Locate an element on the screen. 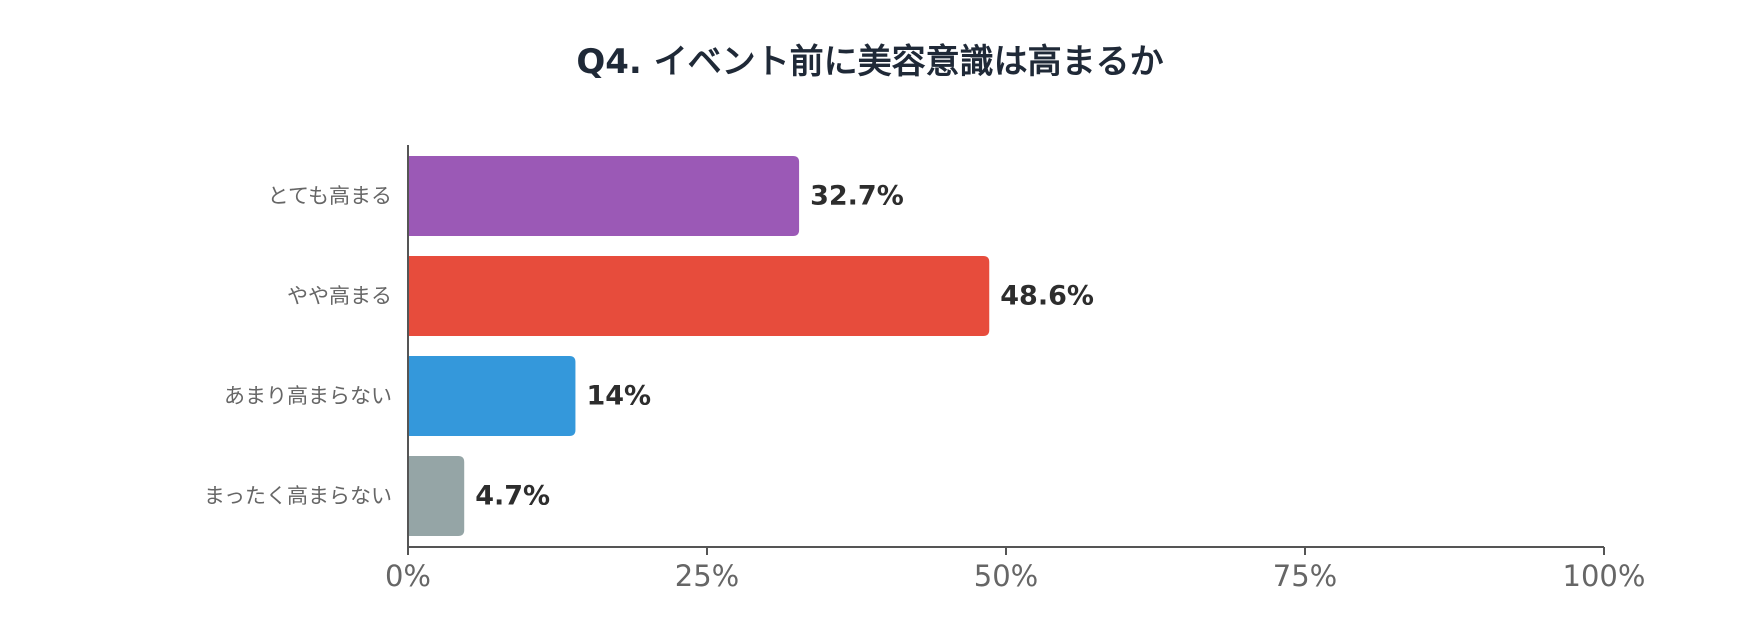  x-tick-label: 25% is located at coordinates (707, 576).